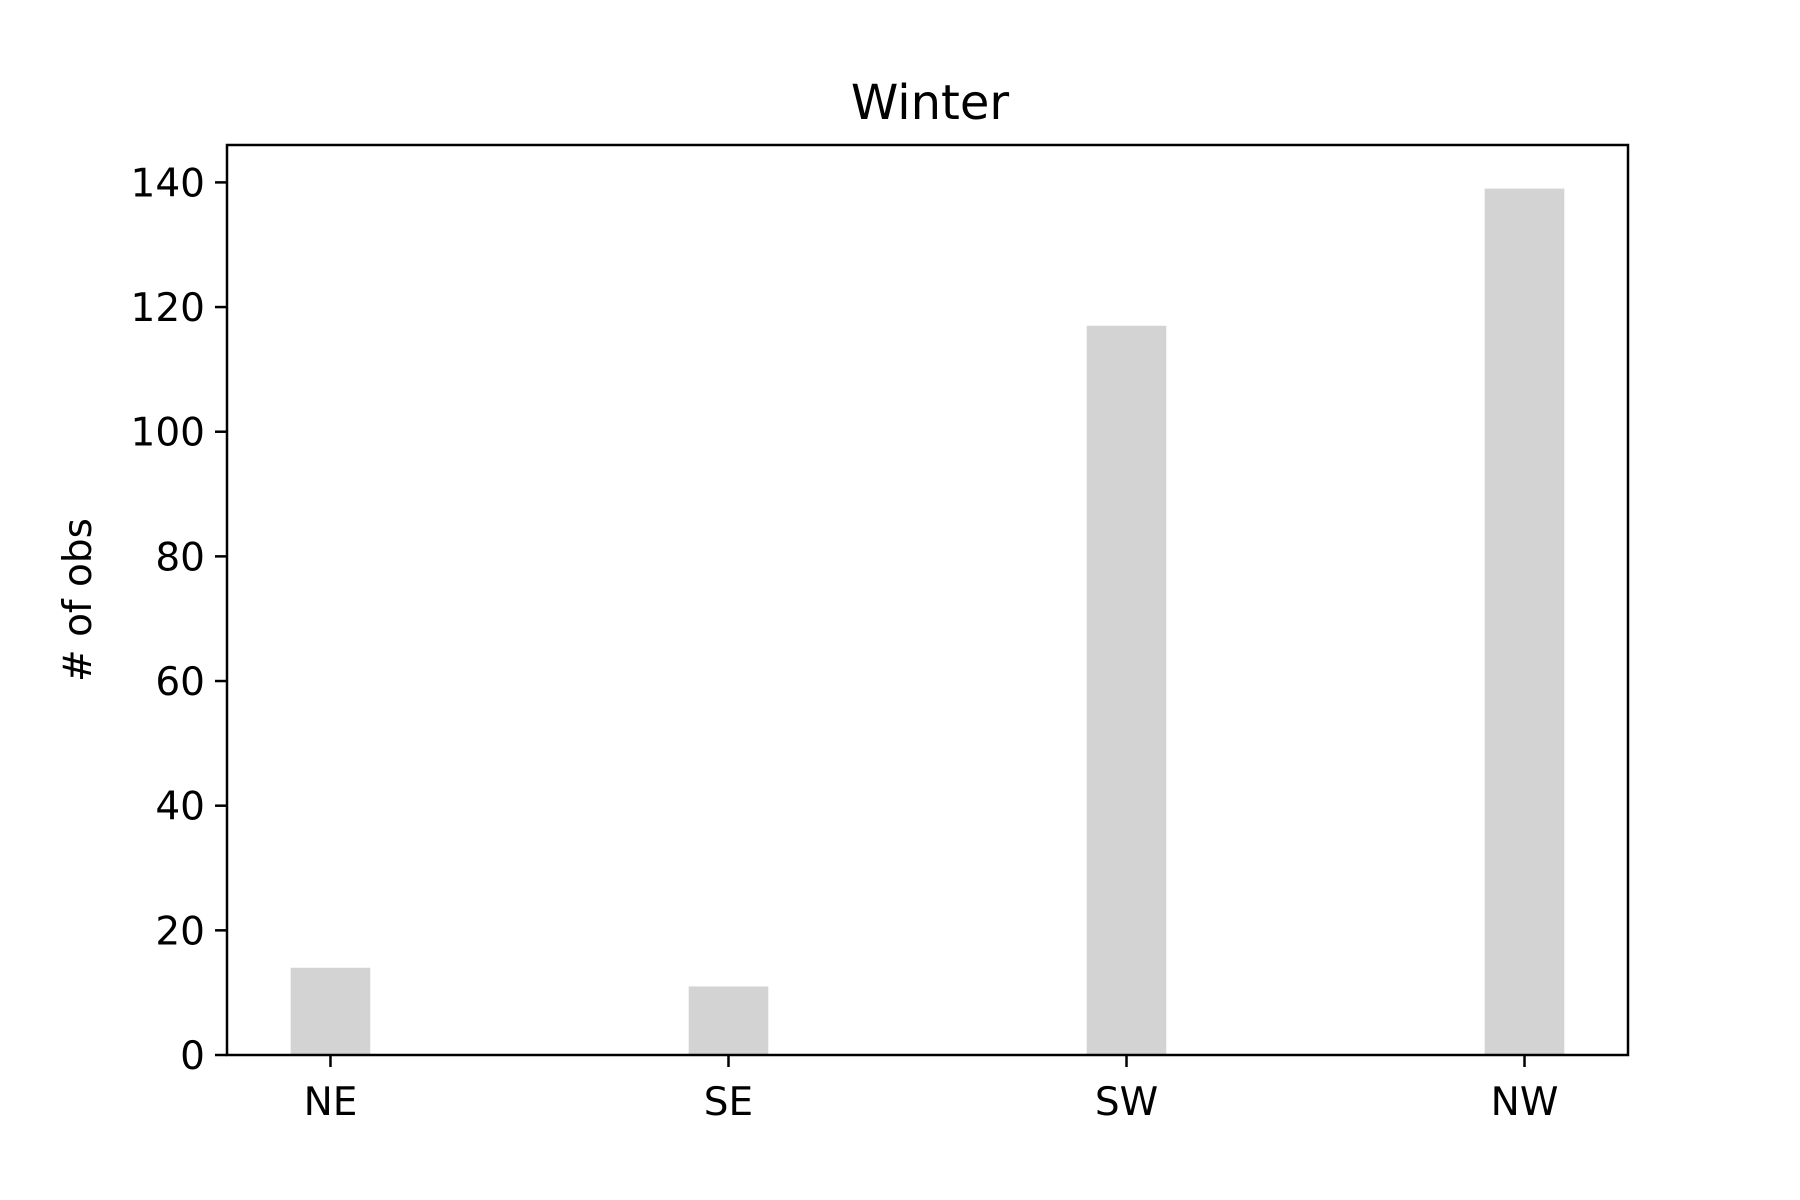 The image size is (1800, 1200). I want to click on bar-ne, so click(330, 1011).